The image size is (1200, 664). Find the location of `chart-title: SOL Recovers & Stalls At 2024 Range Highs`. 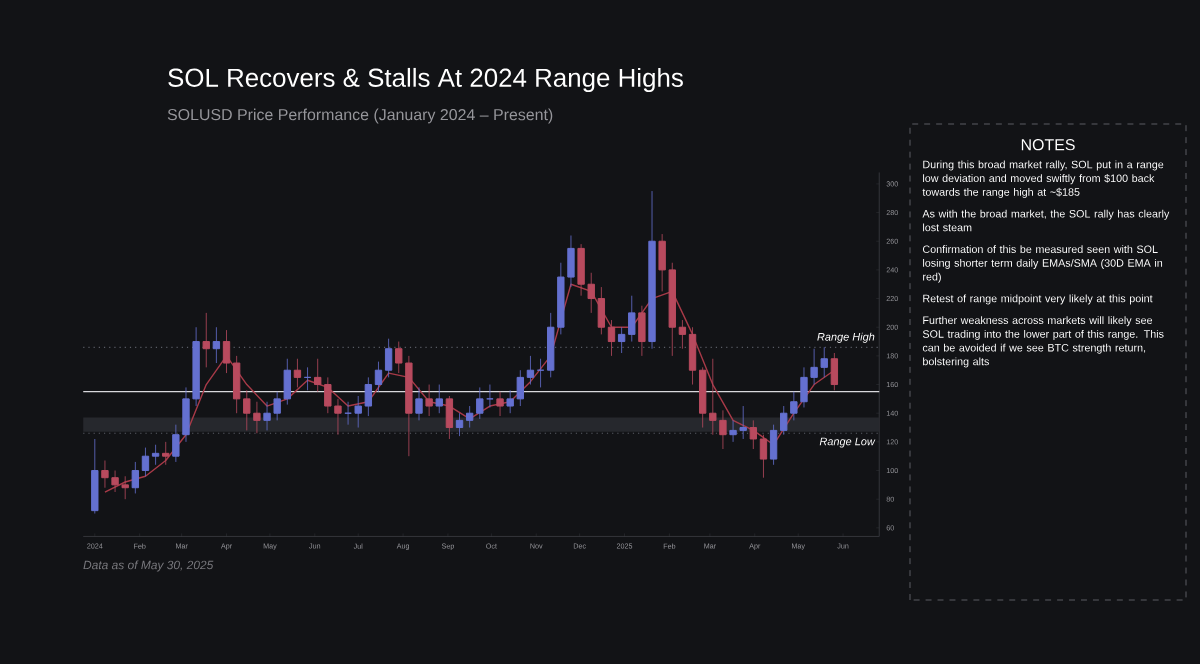

chart-title: SOL Recovers & Stalls At 2024 Range Highs is located at coordinates (425, 80).